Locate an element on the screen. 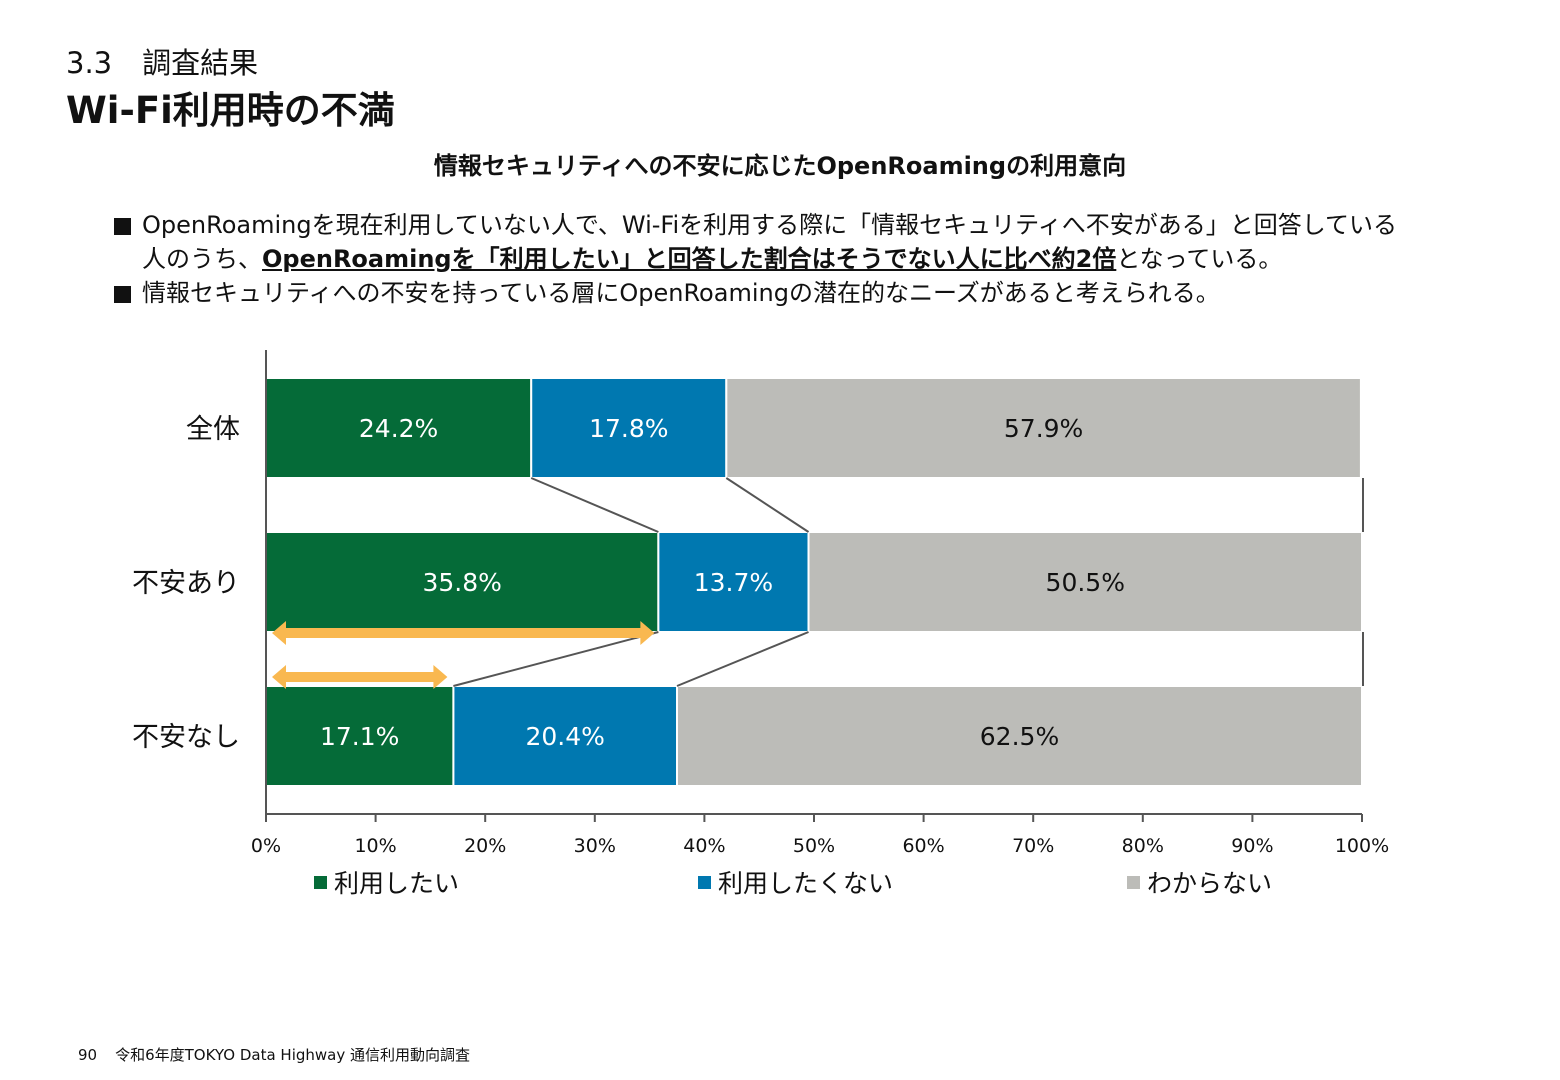 This screenshot has width=1560, height=1080. section-number: 3.3 is located at coordinates (89, 63).